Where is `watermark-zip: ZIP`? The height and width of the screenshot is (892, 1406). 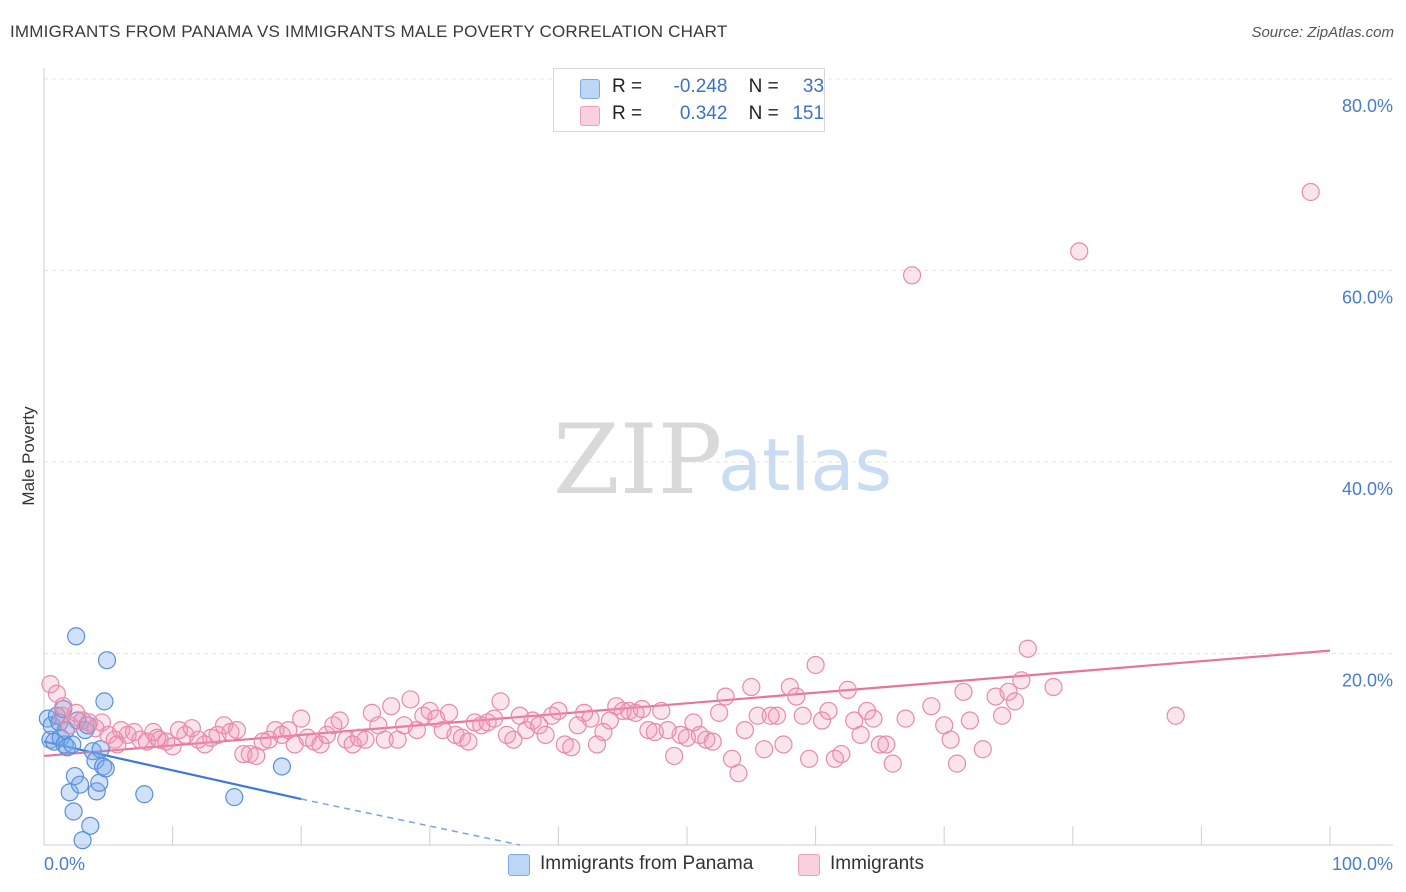
watermark-zip: ZIP is located at coordinates (637, 460).